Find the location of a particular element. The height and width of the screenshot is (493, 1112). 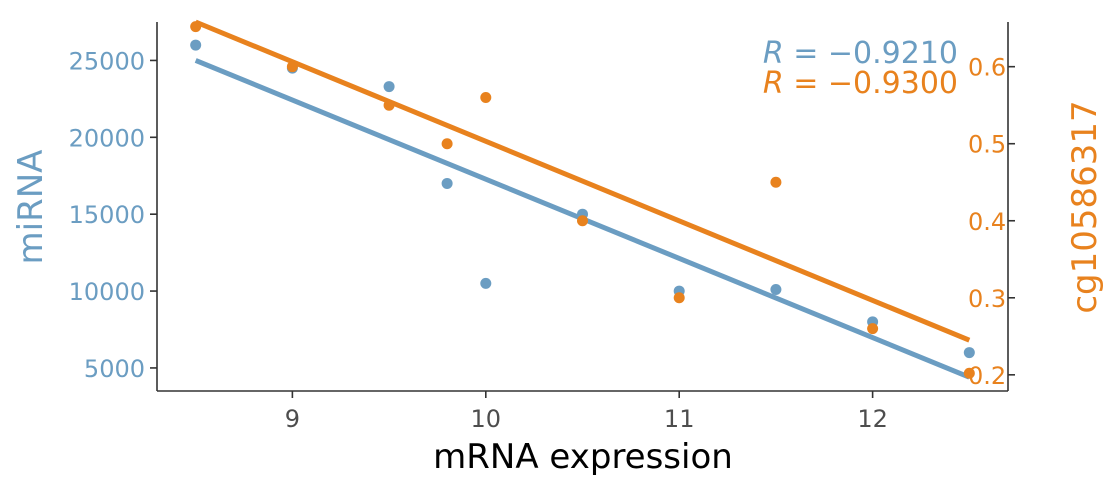

y-right-tick-label: 0.4 is located at coordinates (987, 222).